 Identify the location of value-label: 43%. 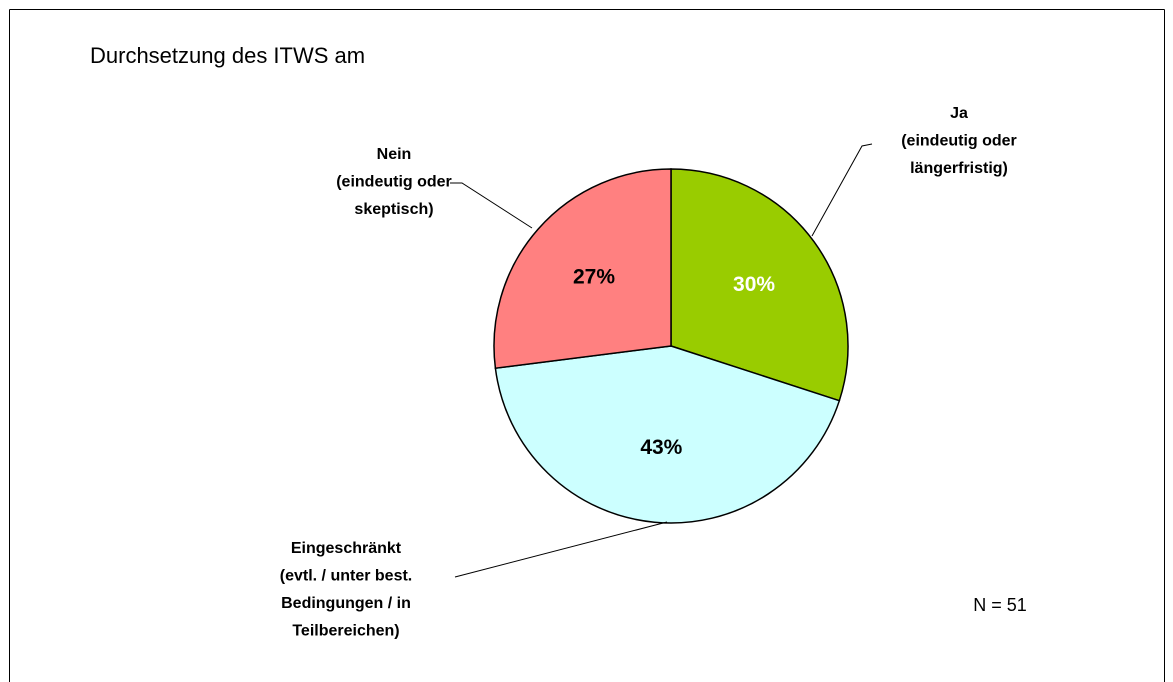
(661, 447).